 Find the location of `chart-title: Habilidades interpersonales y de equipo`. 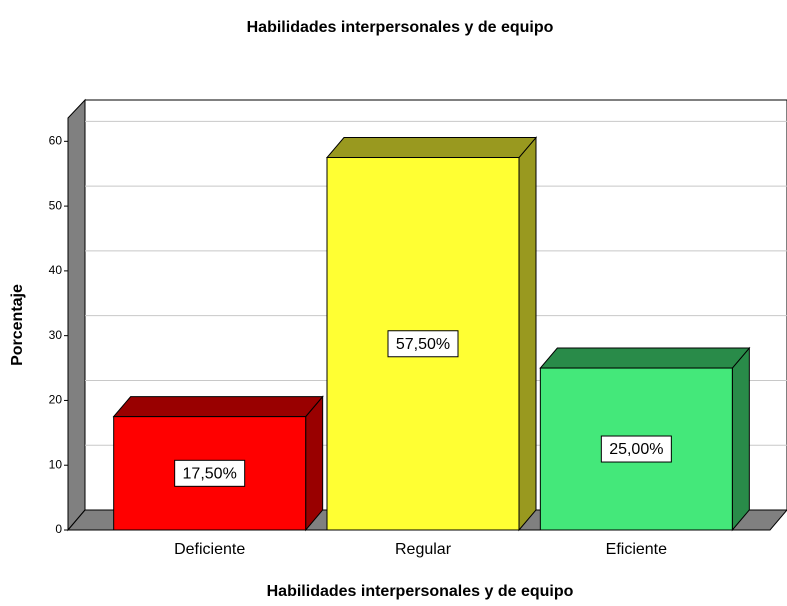

chart-title: Habilidades interpersonales y de equipo is located at coordinates (400, 27).